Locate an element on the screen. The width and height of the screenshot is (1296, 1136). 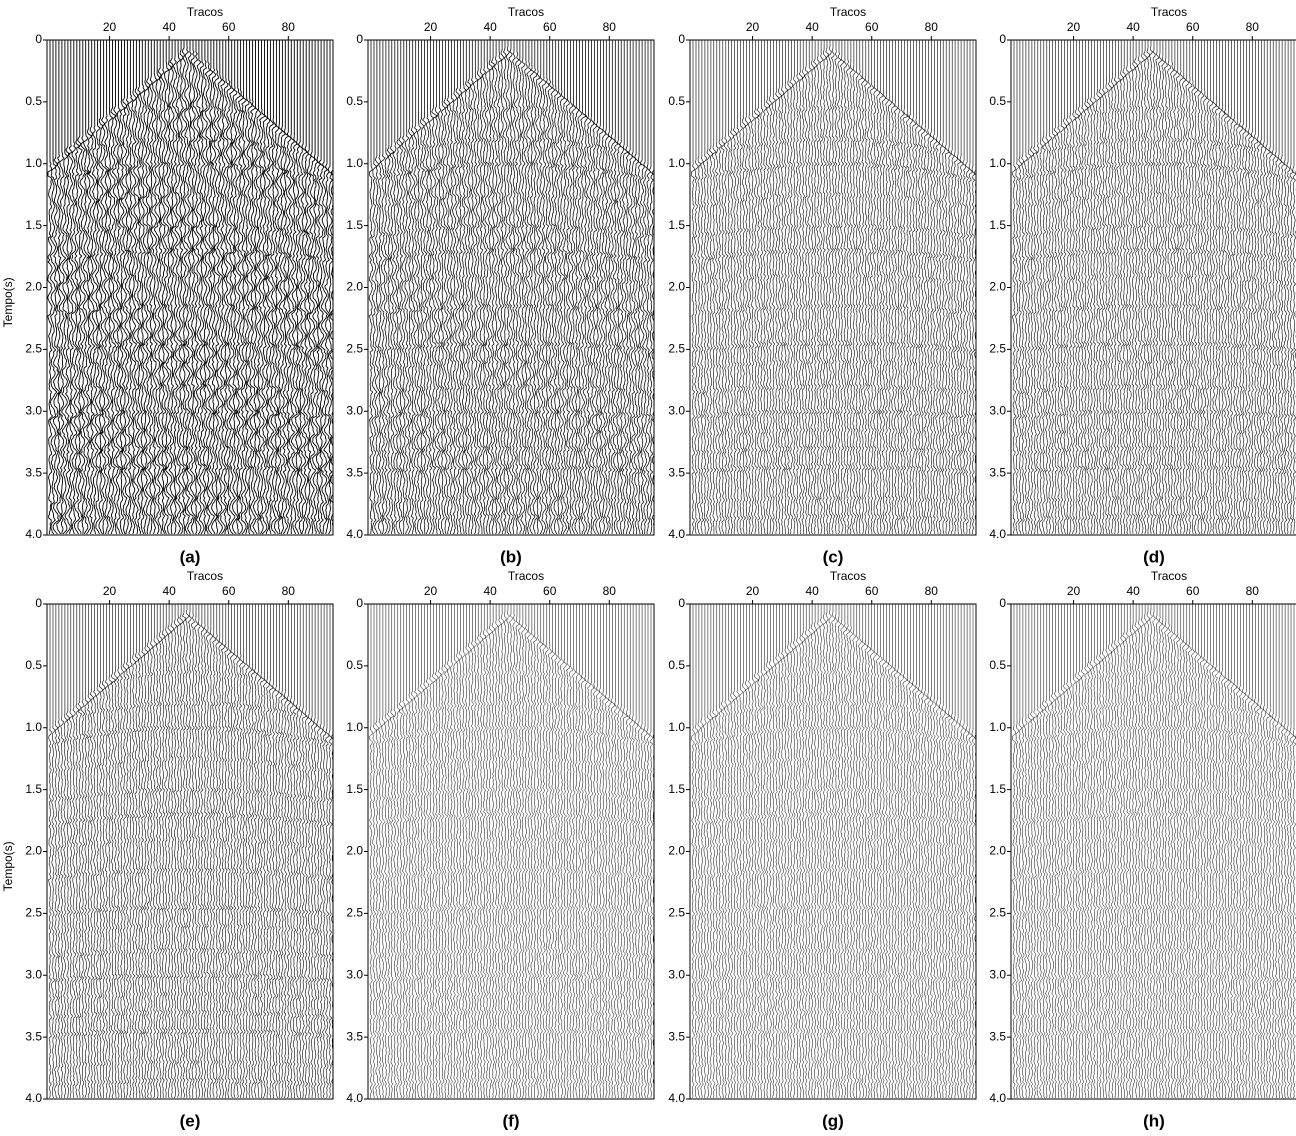
frame is located at coordinates (1153, 287).